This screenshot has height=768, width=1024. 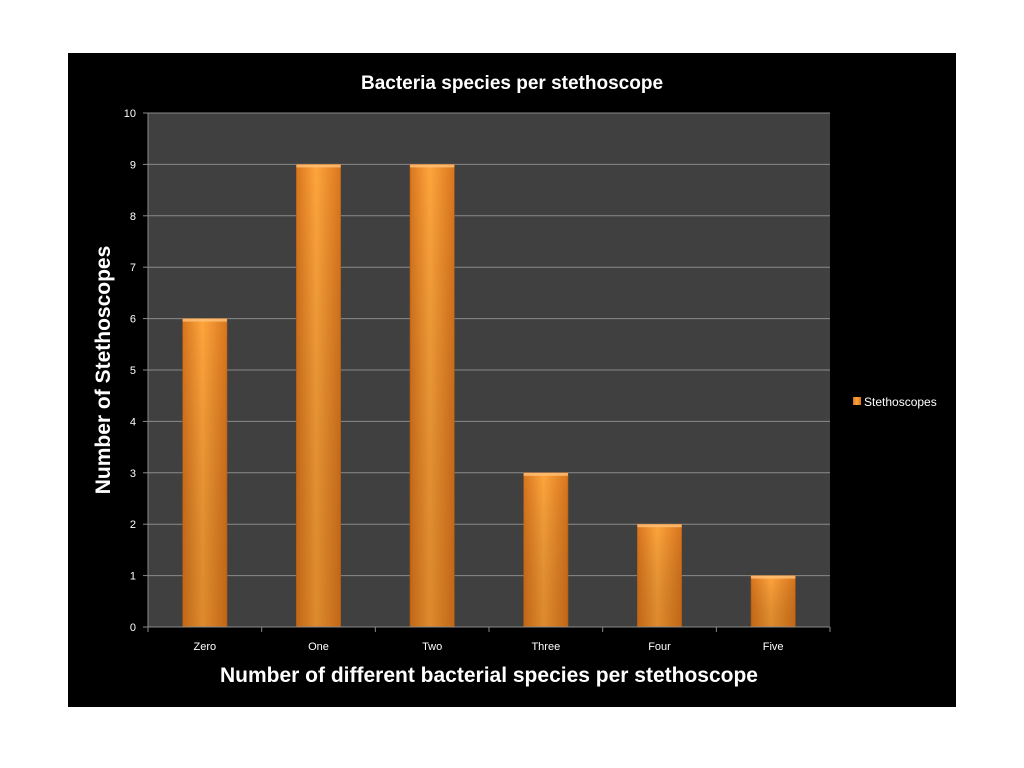 I want to click on legend-swatch, so click(x=857, y=401).